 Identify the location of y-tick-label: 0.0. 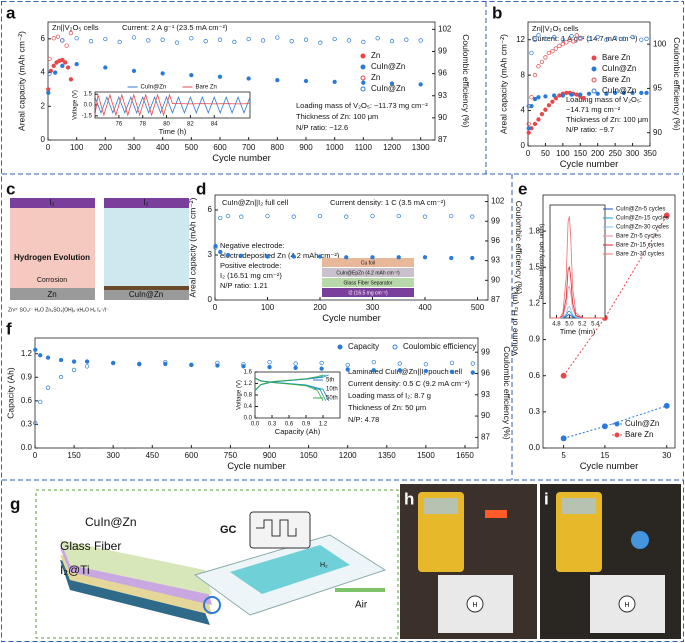
(535, 447).